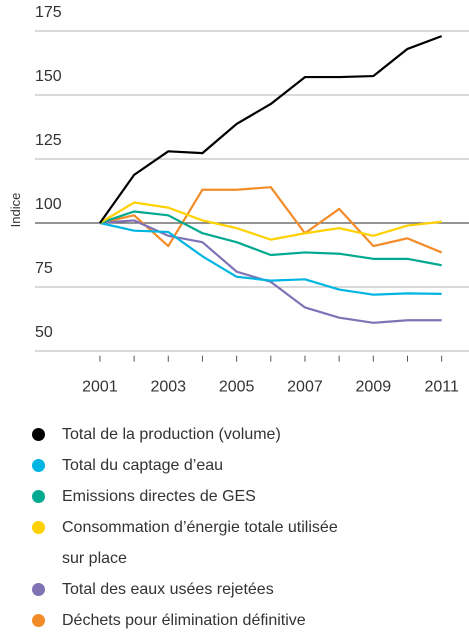  I want to click on x-tick-label: 2011, so click(441, 387).